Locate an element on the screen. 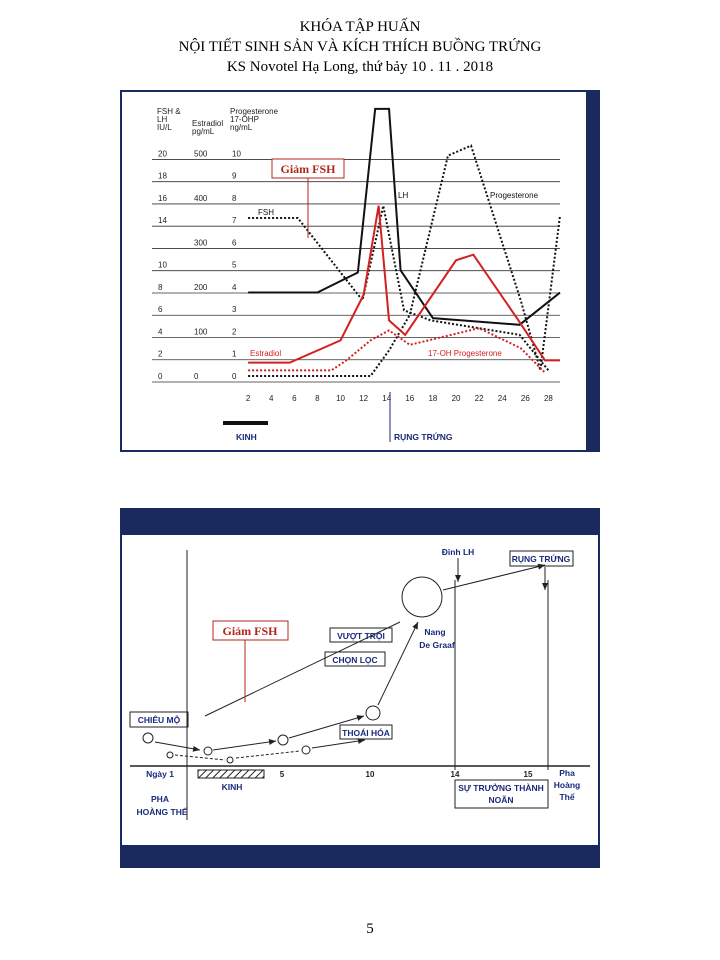  axis-title: FSH & is located at coordinates (169, 111).